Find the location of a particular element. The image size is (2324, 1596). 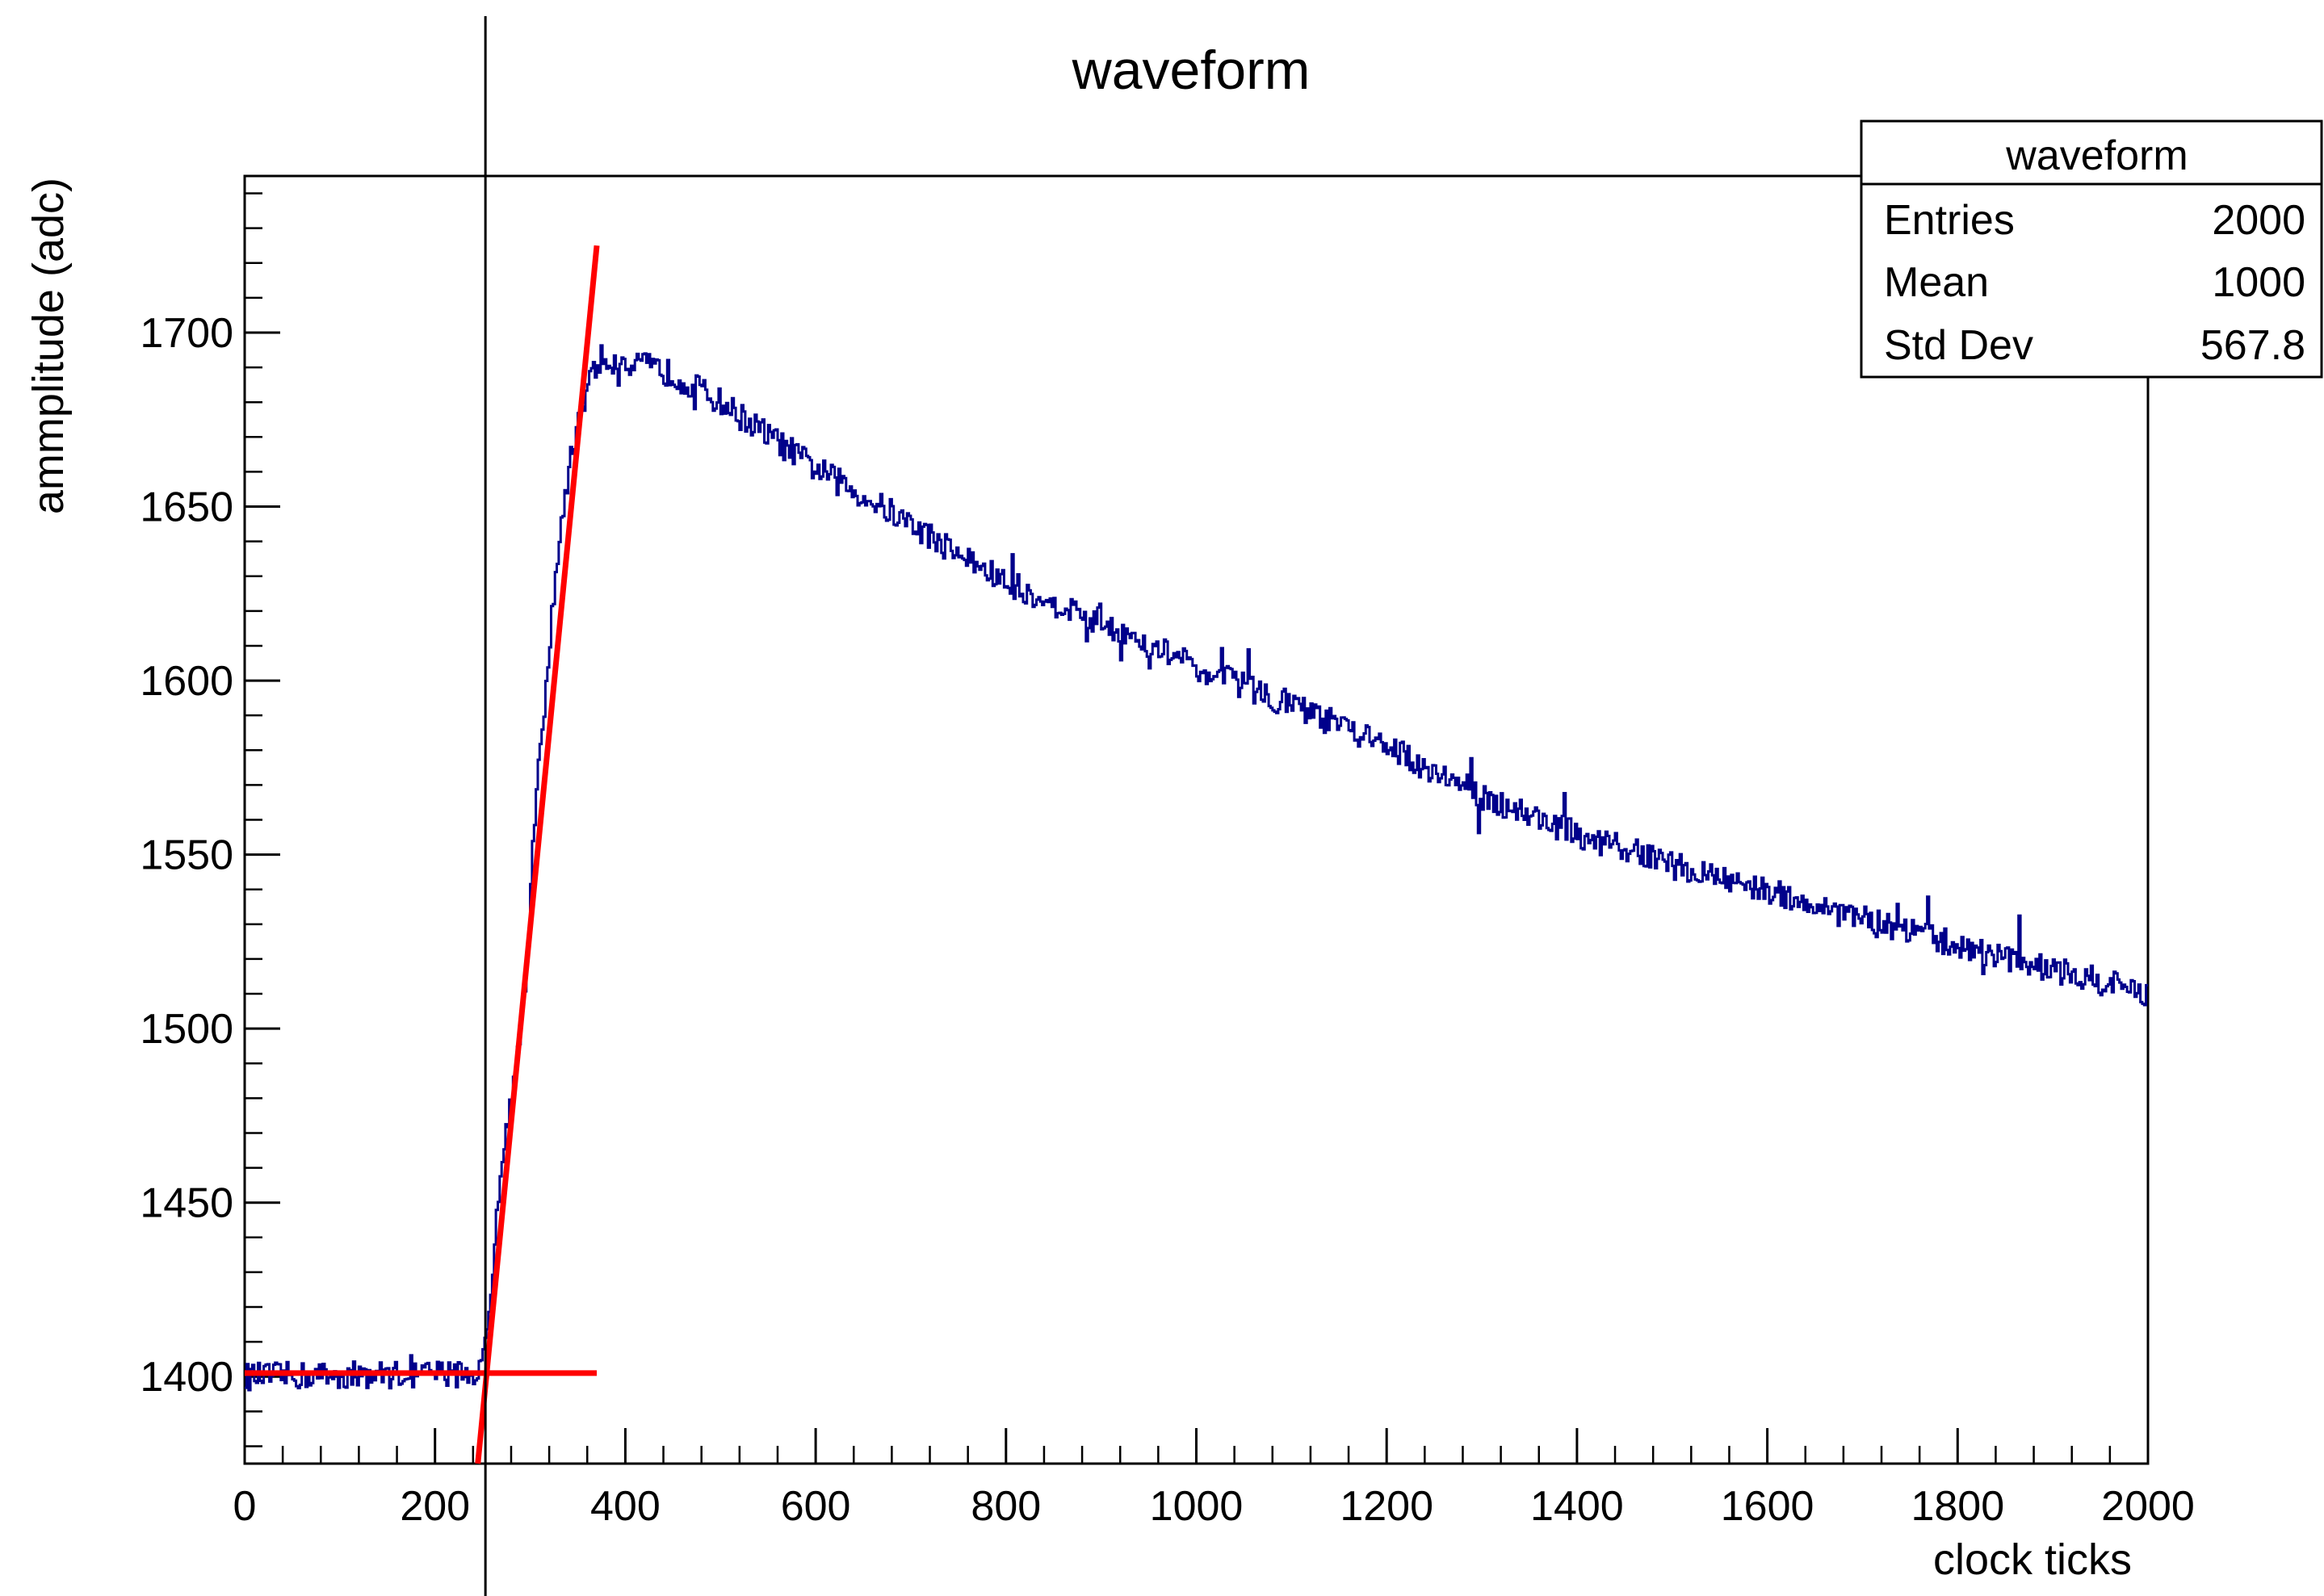

stats-entries-value: 2000 is located at coordinates (2258, 220).